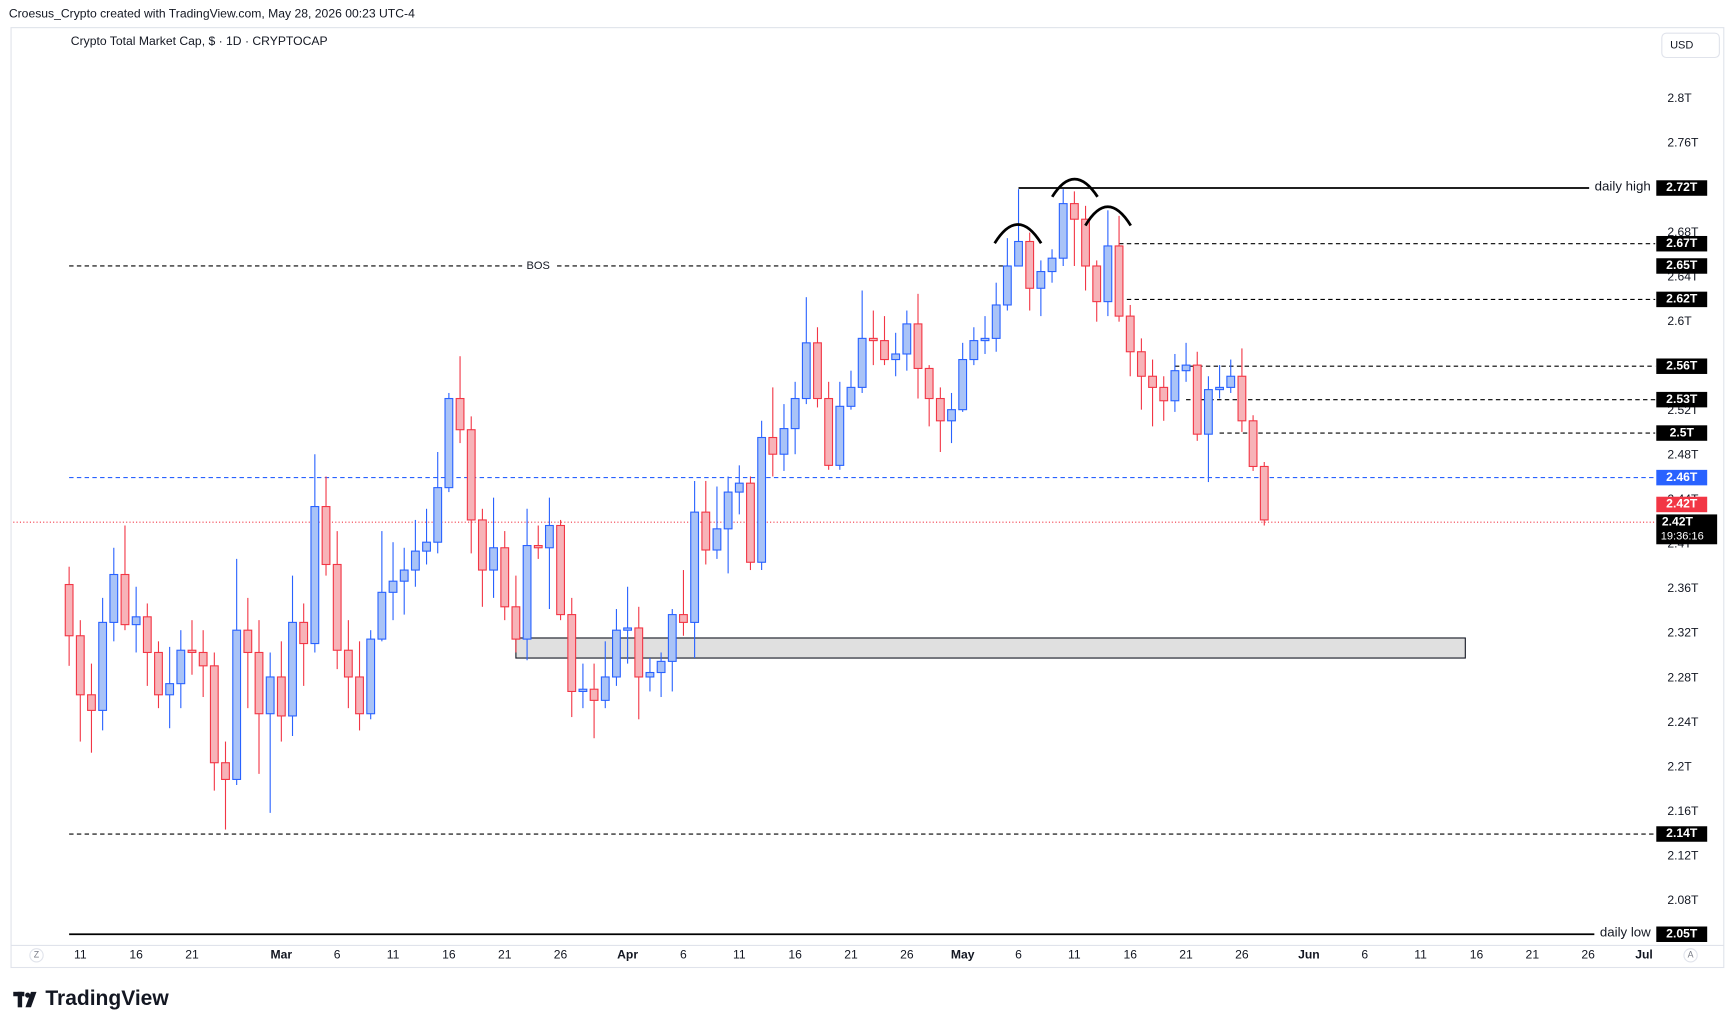 The image size is (1726, 1025). I want to click on y-tick-label: 2.32T, so click(1683, 633).